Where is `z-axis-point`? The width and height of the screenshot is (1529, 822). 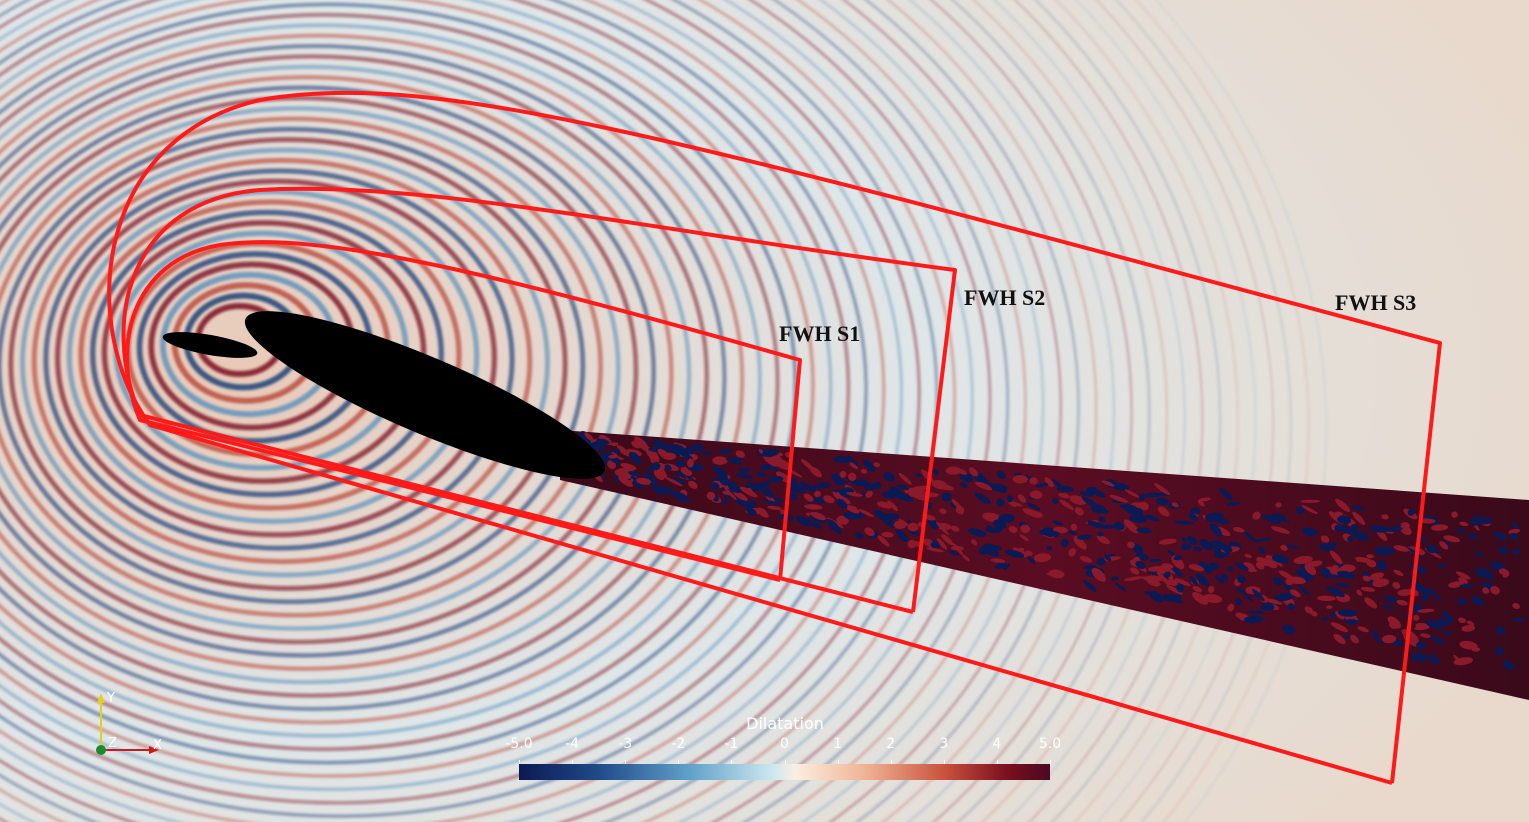 z-axis-point is located at coordinates (101, 750).